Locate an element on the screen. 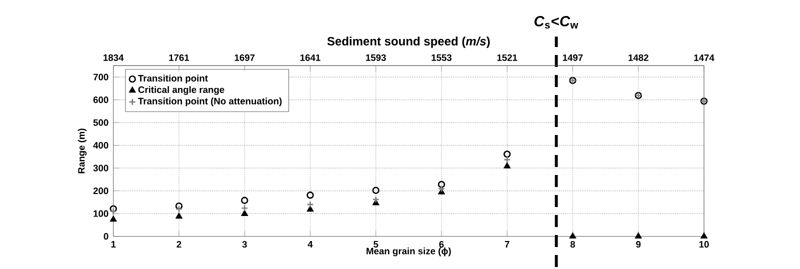 This screenshot has width=800, height=269. x-tick-label: 10 is located at coordinates (704, 244).